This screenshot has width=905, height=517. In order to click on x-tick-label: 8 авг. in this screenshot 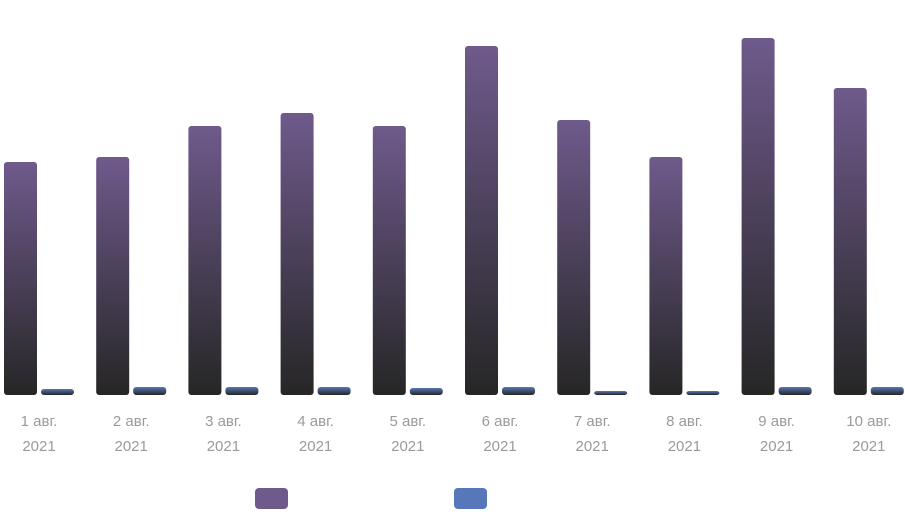, I will do `click(684, 421)`.